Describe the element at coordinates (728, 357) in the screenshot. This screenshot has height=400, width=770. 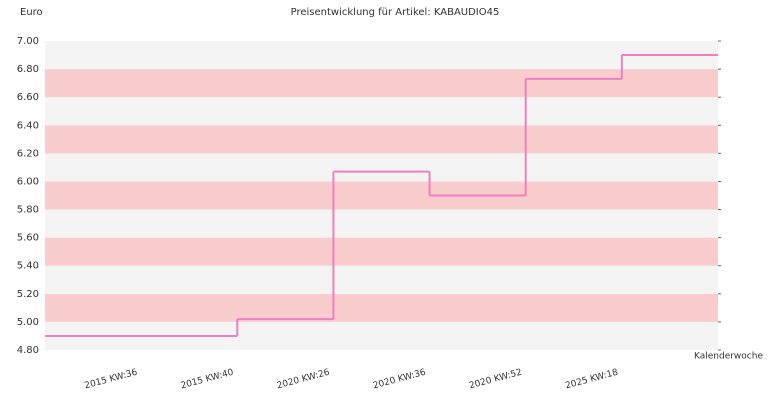
I see `x-axis-label: Kalenderwoche` at that location.